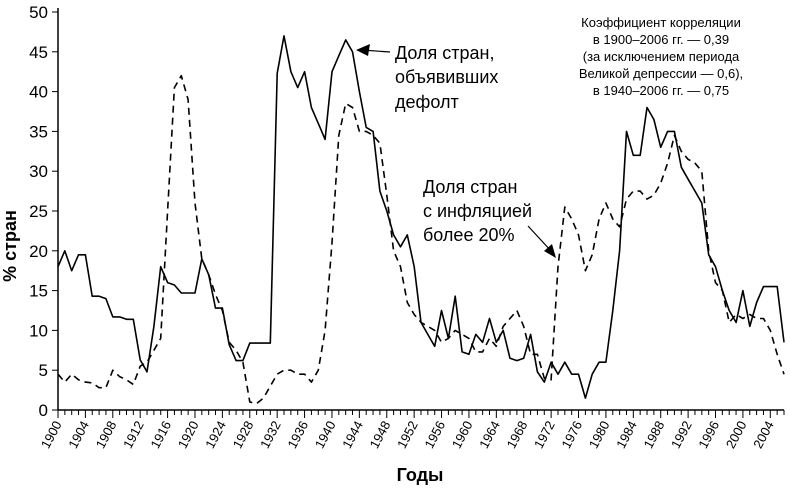  I want to click on x-tick-label: 1956, so click(434, 434).